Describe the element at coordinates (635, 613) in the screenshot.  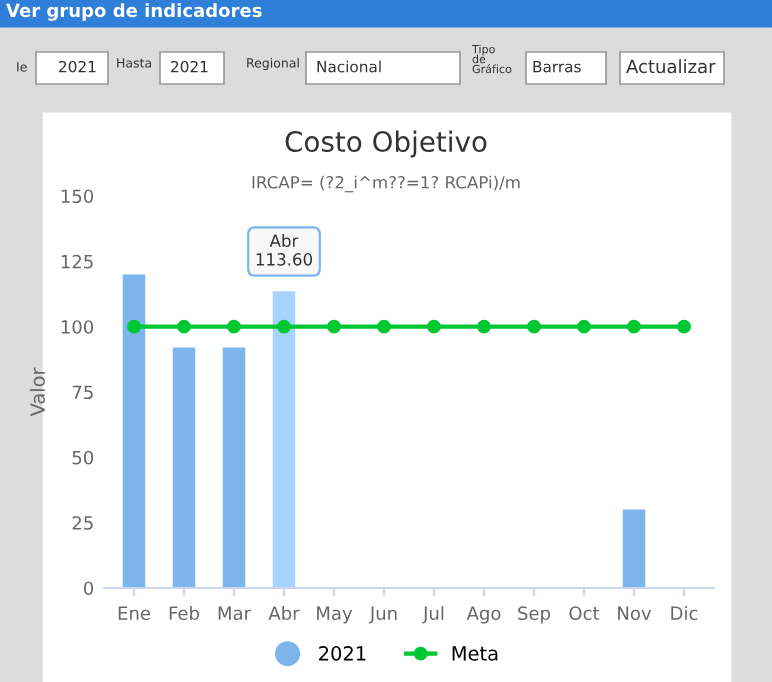
I see `x-tick-label: Nov` at that location.